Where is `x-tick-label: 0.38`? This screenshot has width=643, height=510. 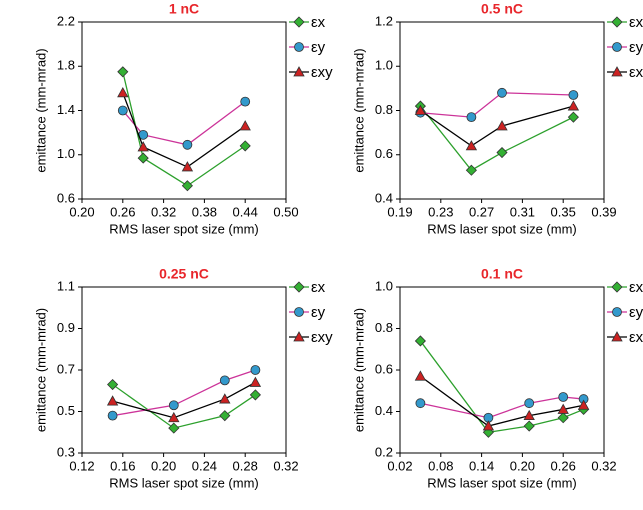 x-tick-label: 0.38 is located at coordinates (204, 211).